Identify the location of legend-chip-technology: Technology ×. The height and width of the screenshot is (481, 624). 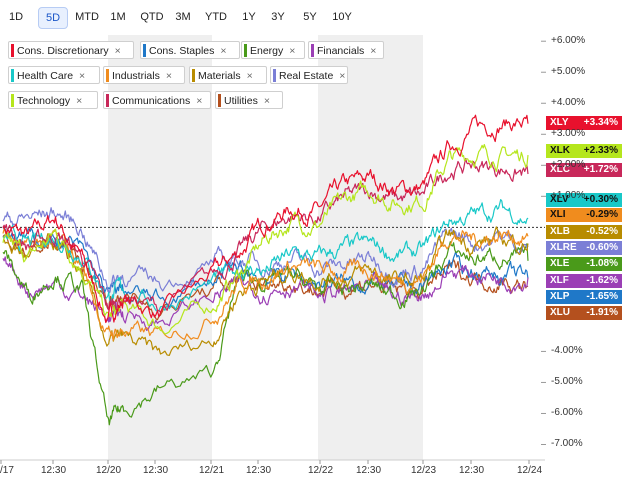
(53, 100).